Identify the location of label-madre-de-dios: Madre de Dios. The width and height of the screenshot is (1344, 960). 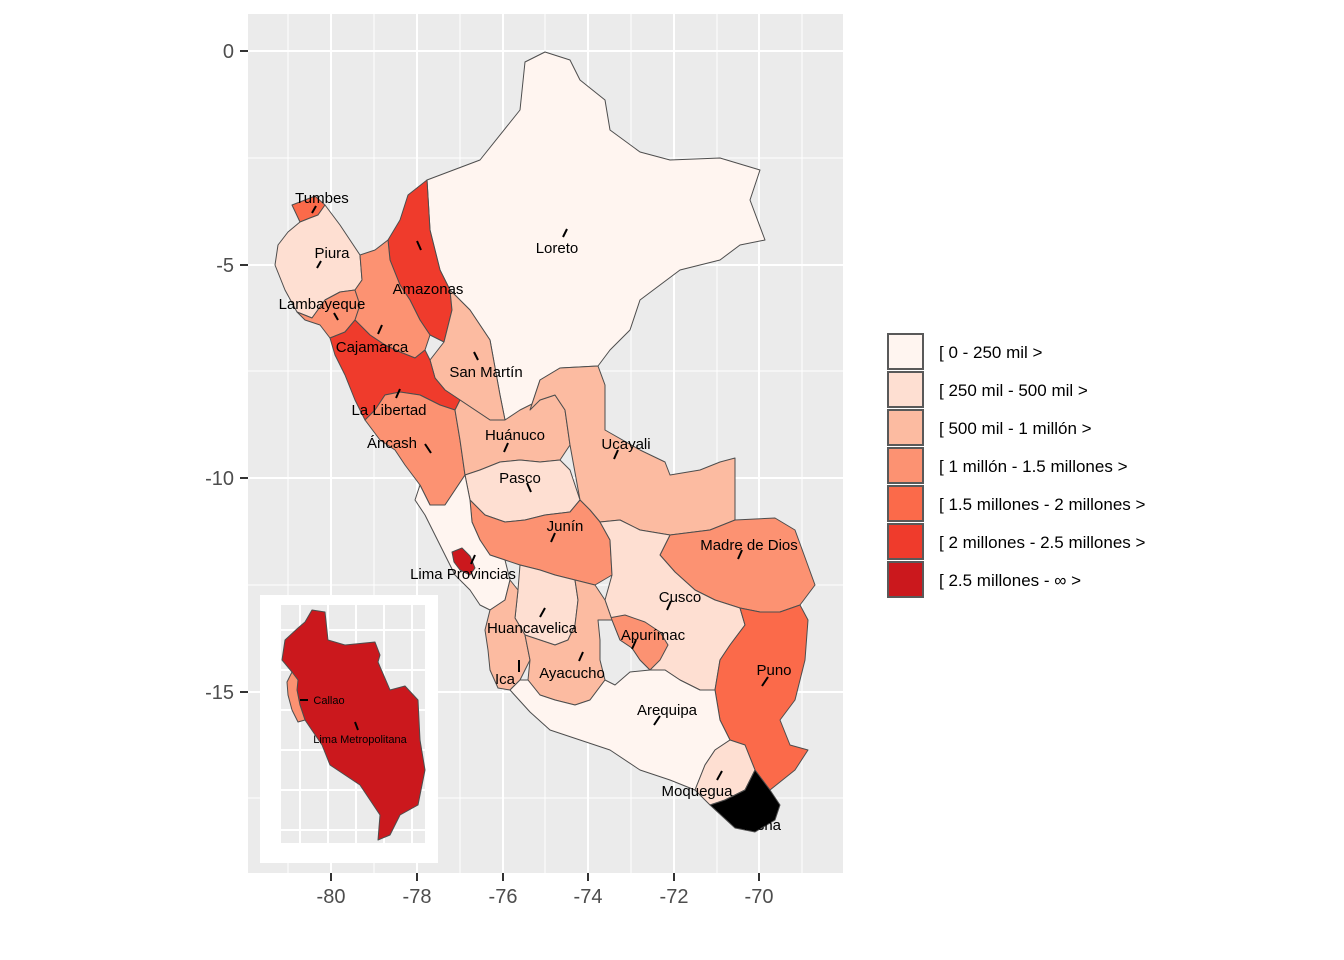
(749, 545).